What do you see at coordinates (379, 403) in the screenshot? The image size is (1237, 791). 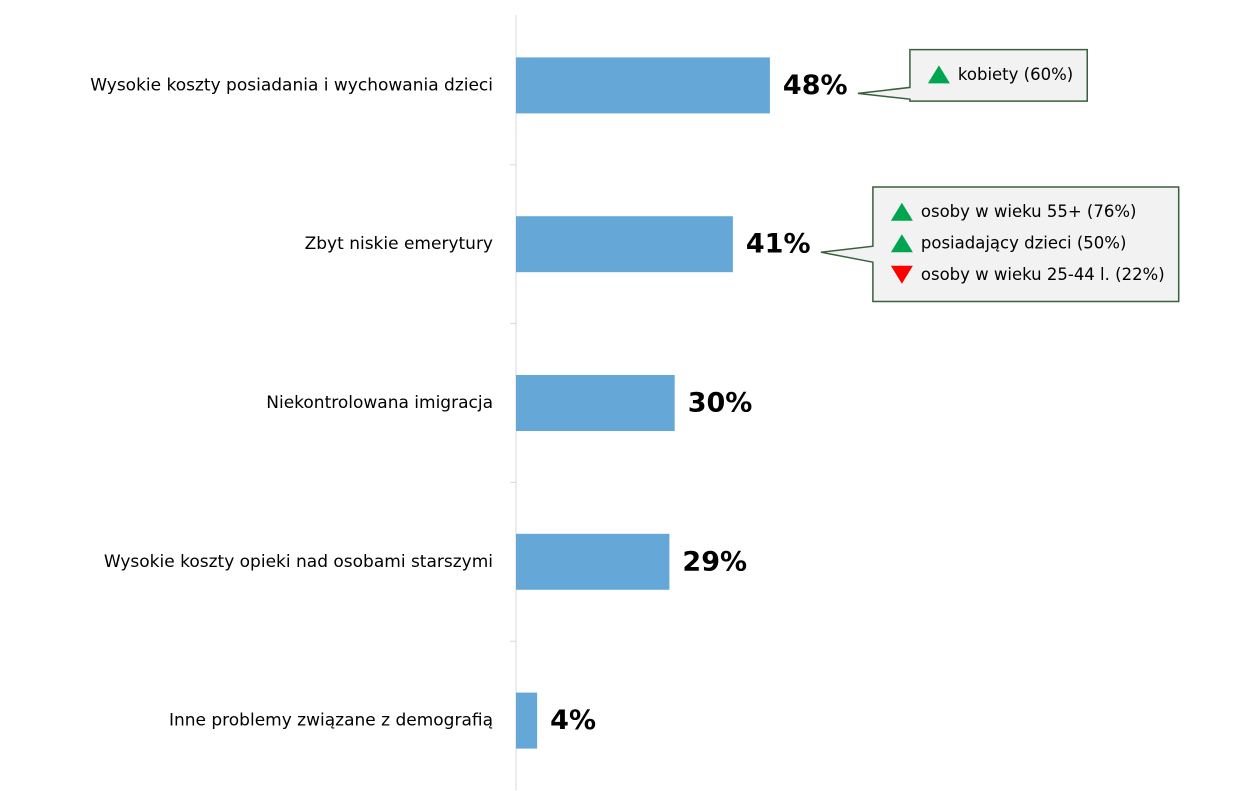 I see `category-label: Niekontrolowana imigracja` at bounding box center [379, 403].